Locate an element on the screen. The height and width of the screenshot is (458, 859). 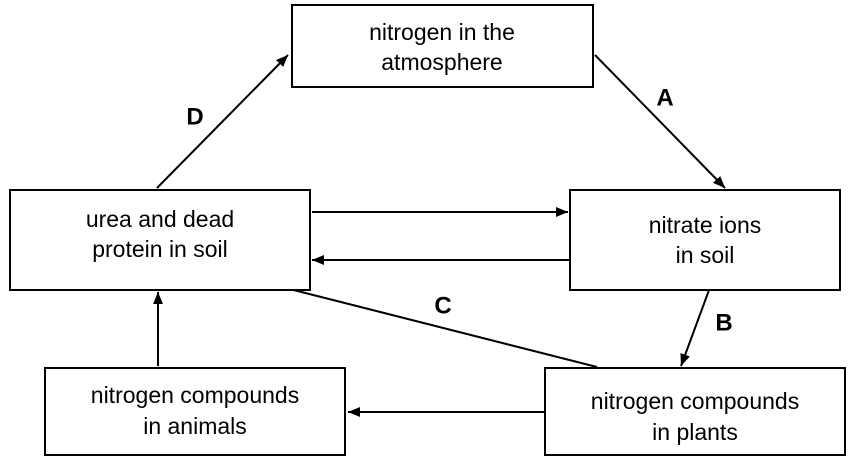
edge-label: A is located at coordinates (664, 97).